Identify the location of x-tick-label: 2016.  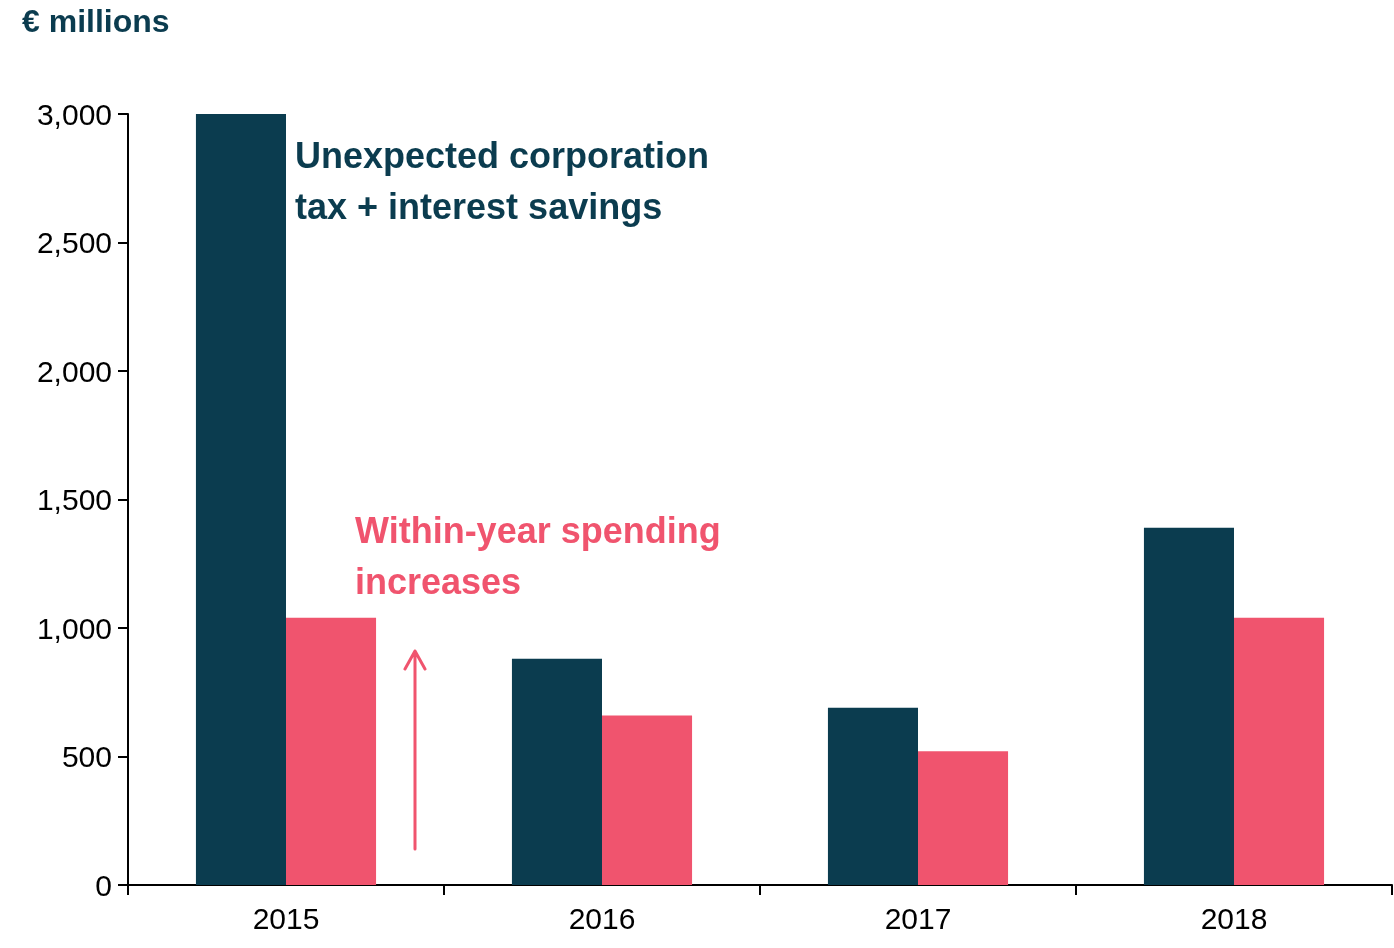
(602, 918).